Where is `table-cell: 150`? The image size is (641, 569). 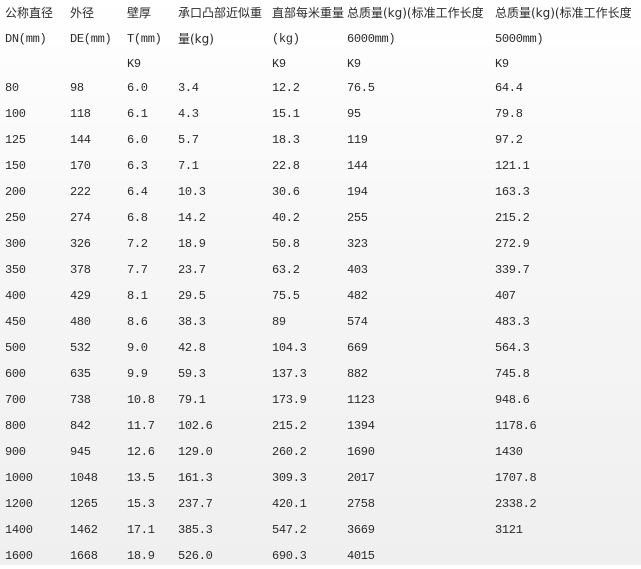
table-cell: 150 is located at coordinates (15, 166).